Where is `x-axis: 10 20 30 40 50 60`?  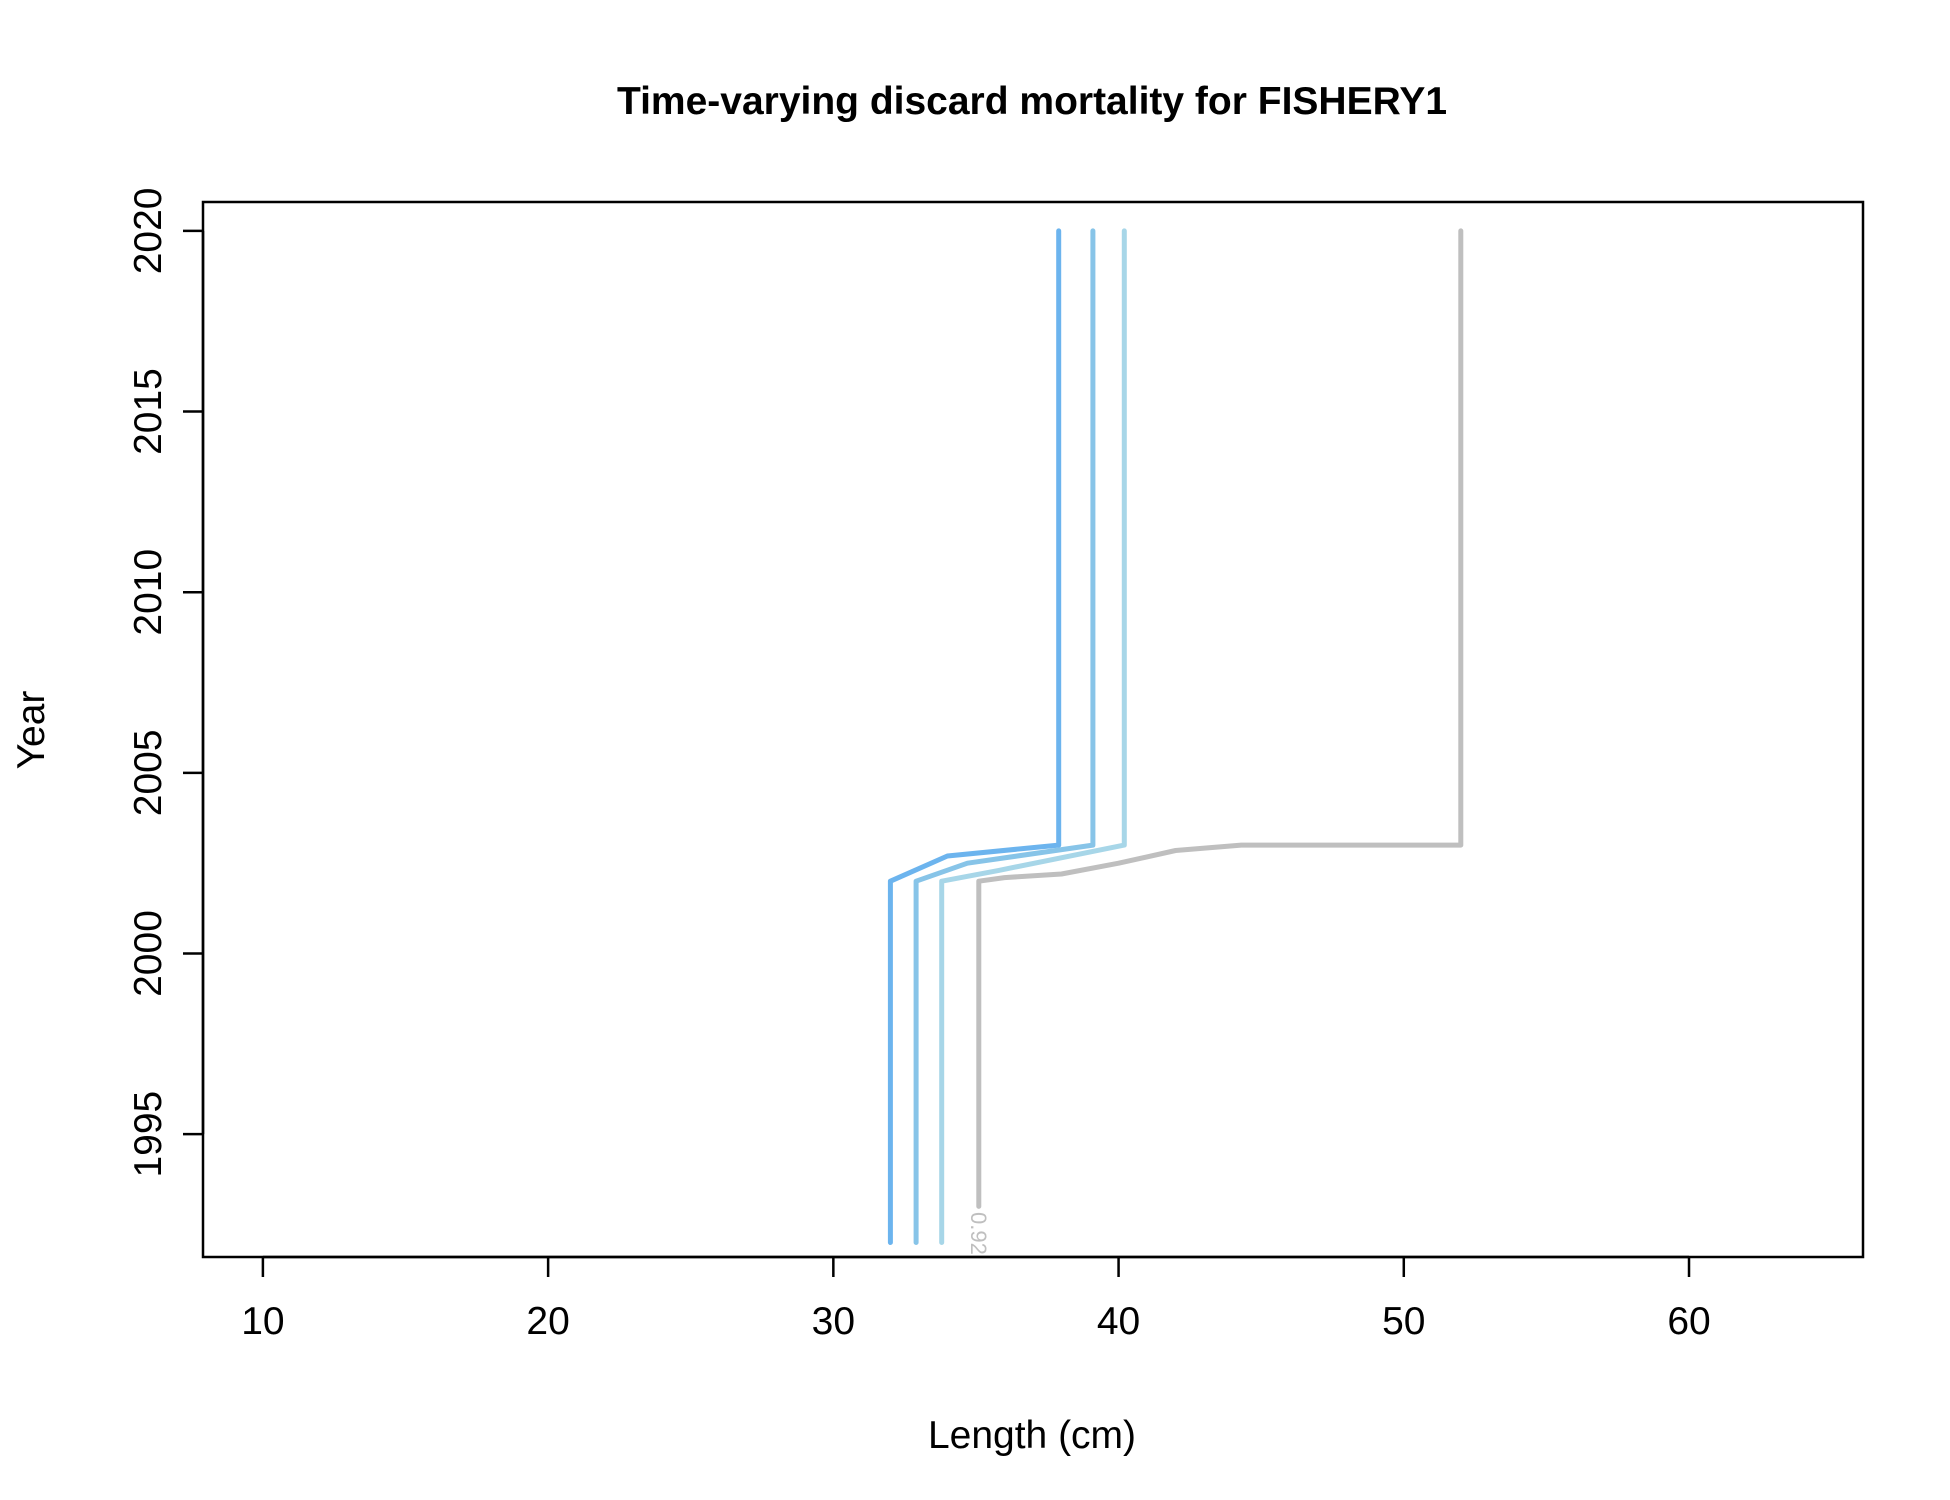
x-axis: 10 20 30 40 50 60 is located at coordinates (976, 1299).